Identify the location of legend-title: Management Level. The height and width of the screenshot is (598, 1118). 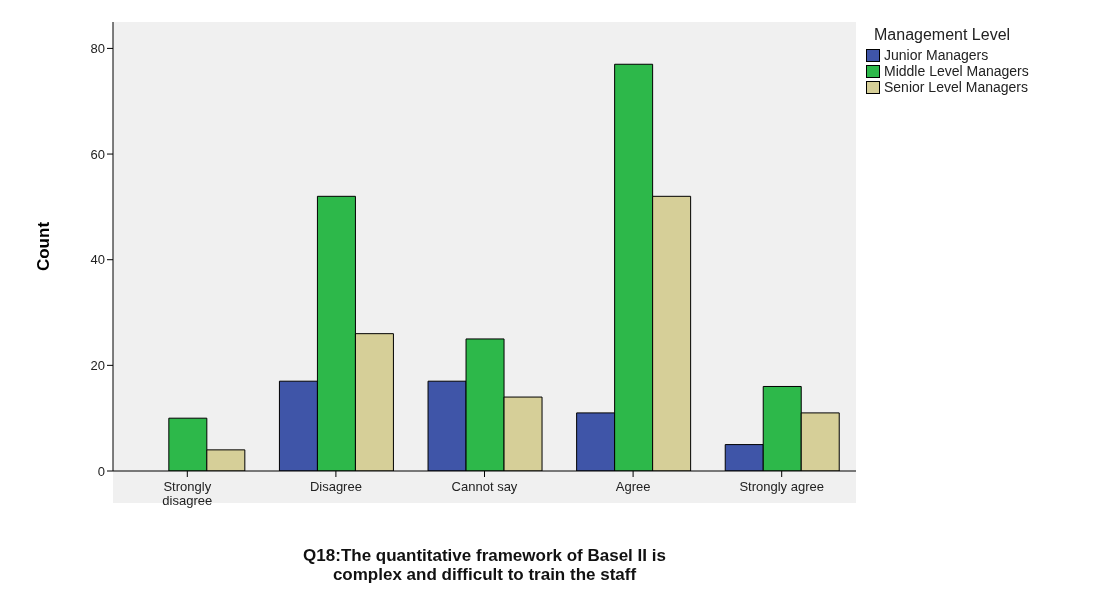
(943, 35).